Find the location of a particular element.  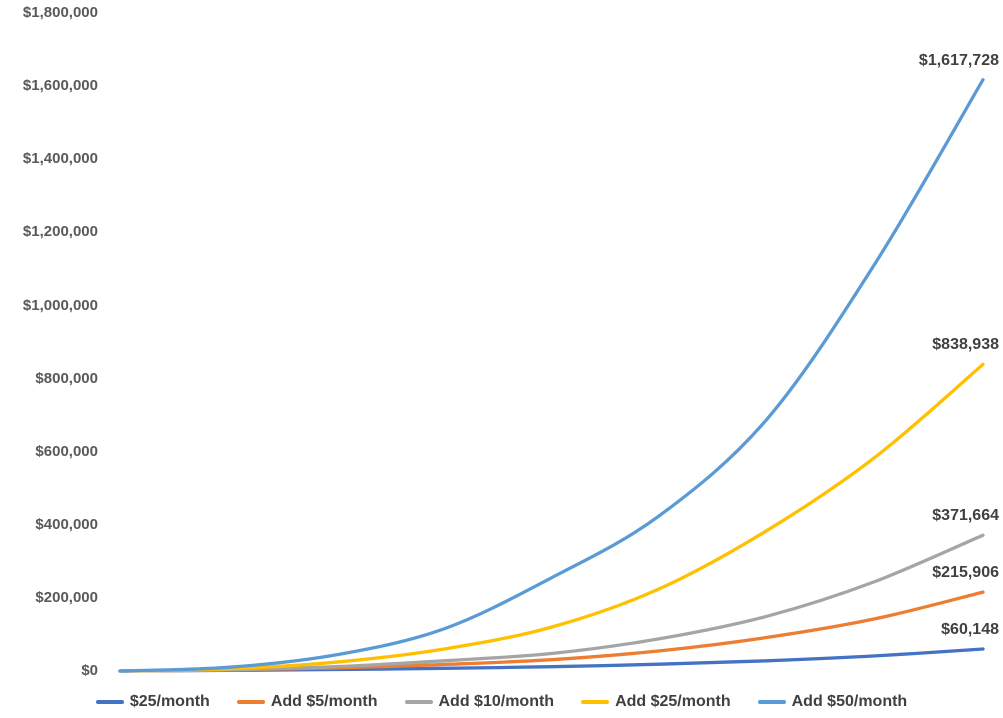

data-label-add-50-month: $1,617,728 is located at coordinates (958, 60).